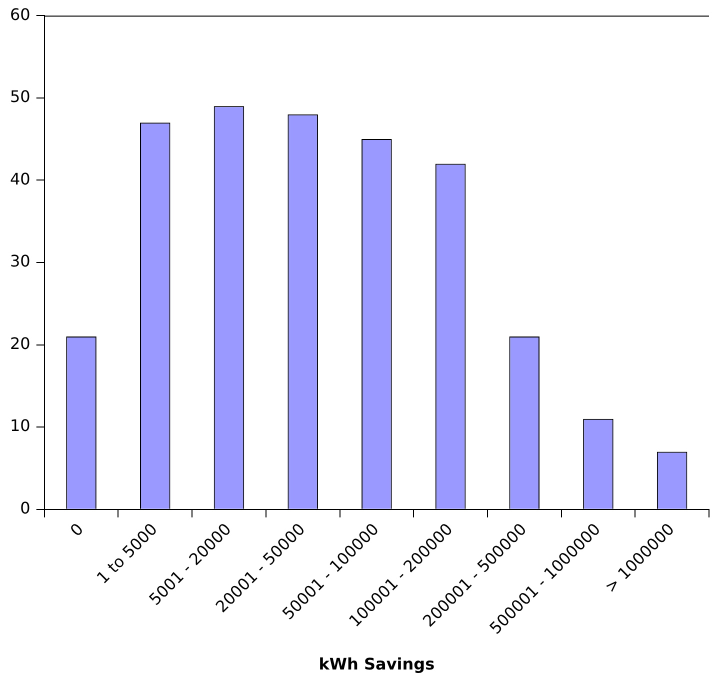  Describe the element at coordinates (20, 426) in the screenshot. I see `y-tick-label: 10` at that location.